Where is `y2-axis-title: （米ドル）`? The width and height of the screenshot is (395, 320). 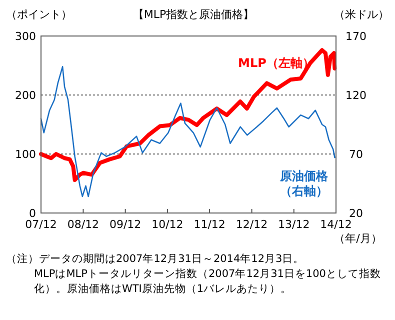
y2-axis-title: （米ドル） is located at coordinates (361, 14).